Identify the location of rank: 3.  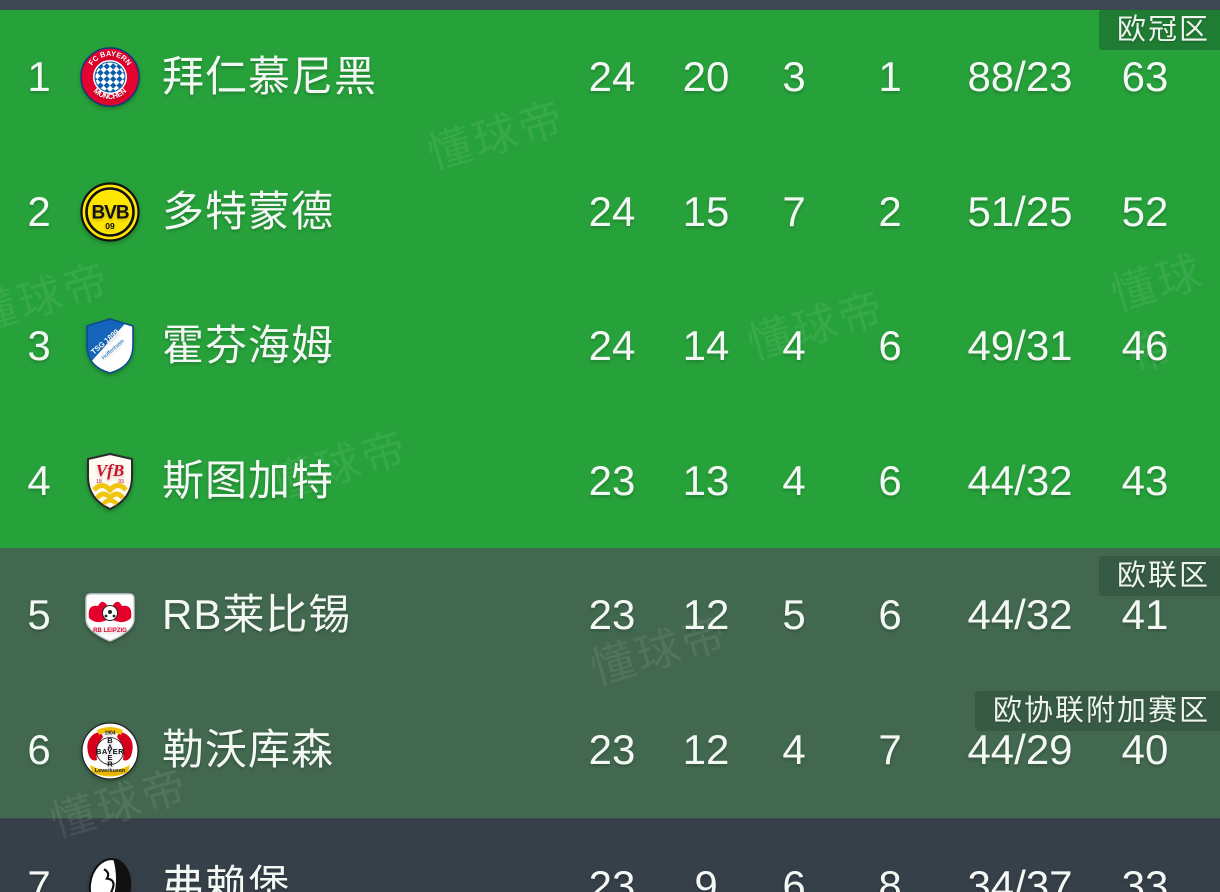
(39, 346).